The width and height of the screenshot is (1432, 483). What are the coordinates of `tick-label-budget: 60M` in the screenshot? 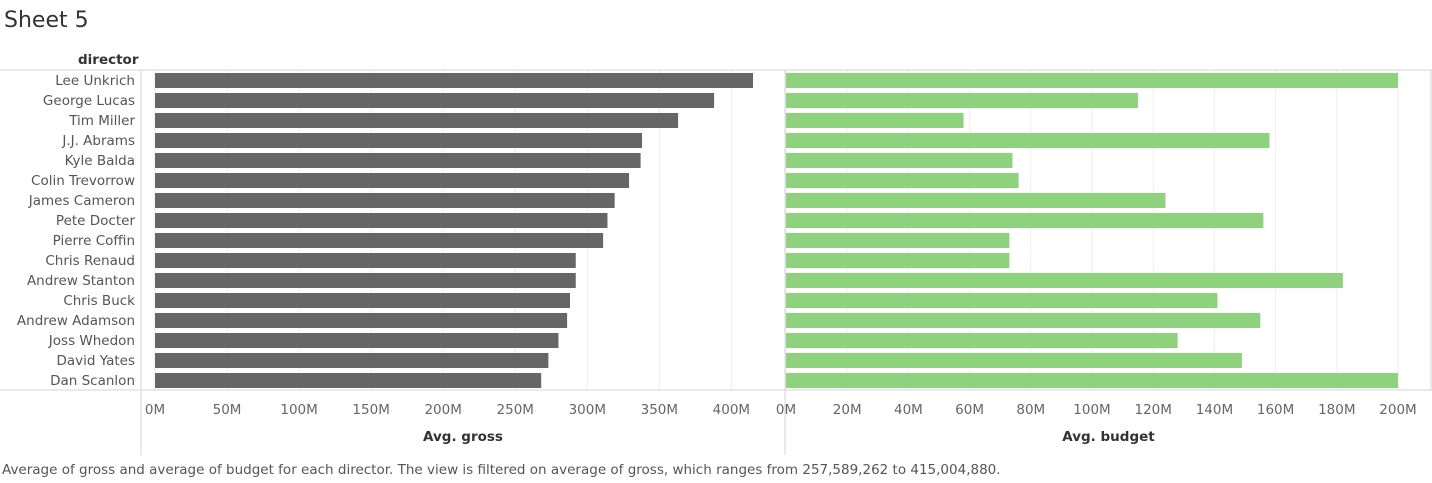 It's located at (969, 410).